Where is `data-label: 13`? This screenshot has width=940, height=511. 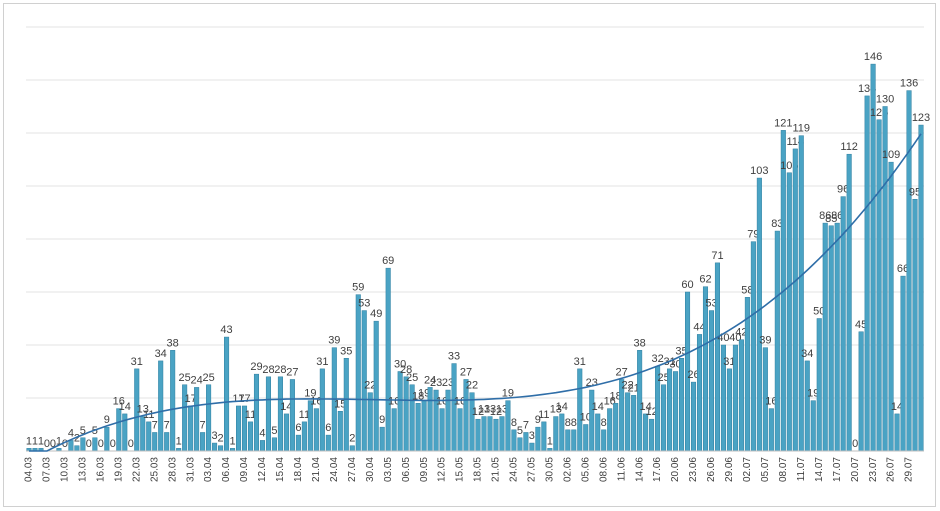 data-label: 13 is located at coordinates (490, 410).